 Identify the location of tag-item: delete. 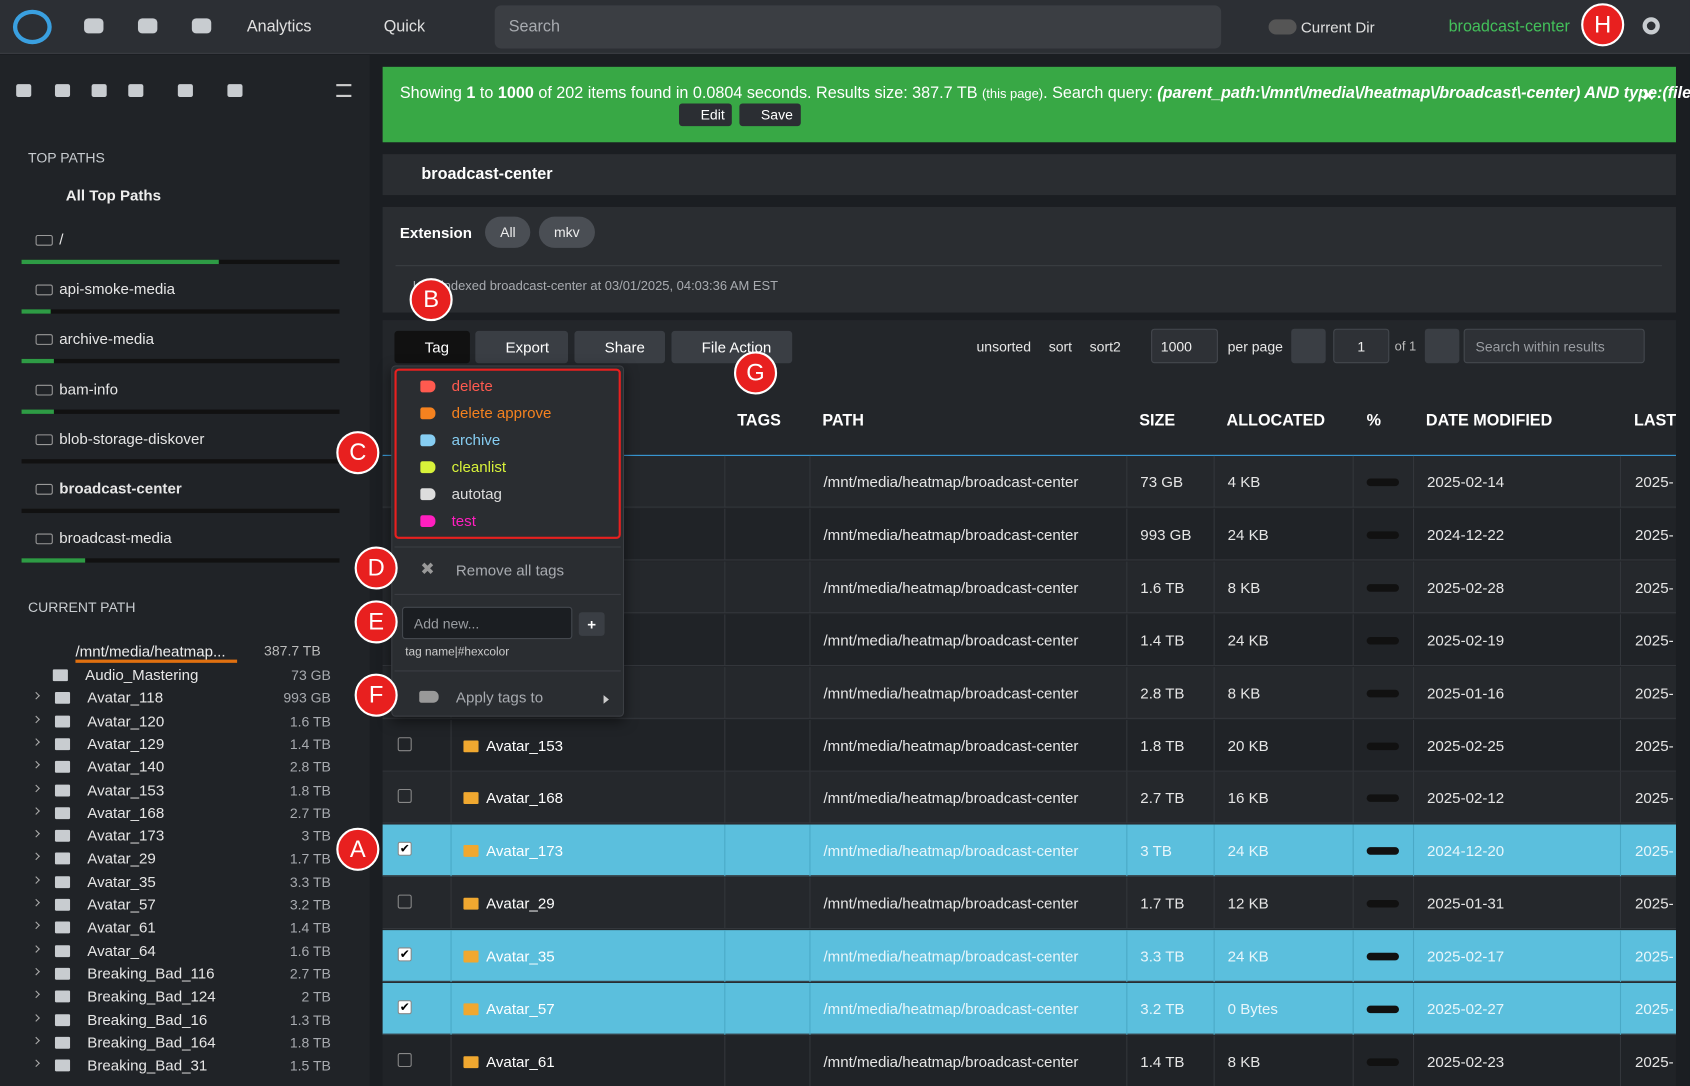
(472, 386).